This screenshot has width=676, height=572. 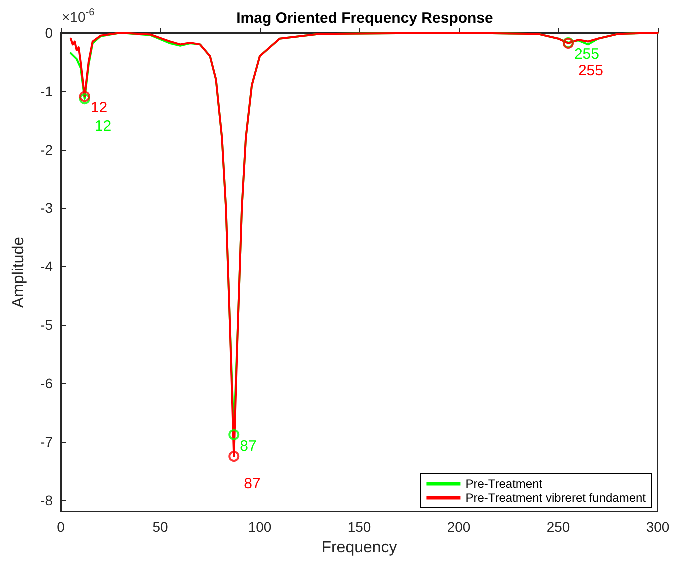 I want to click on y-tick-label: -6, so click(x=47, y=383).